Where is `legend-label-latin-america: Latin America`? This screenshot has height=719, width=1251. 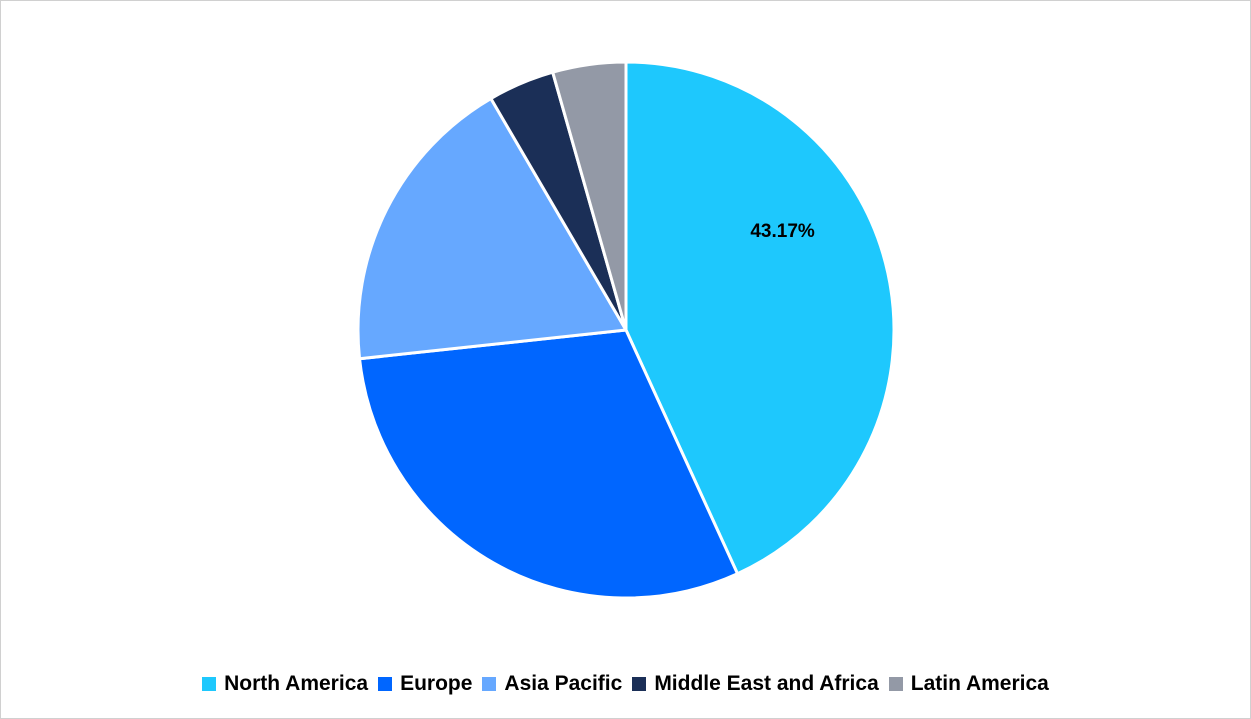
legend-label-latin-america: Latin America is located at coordinates (979, 683).